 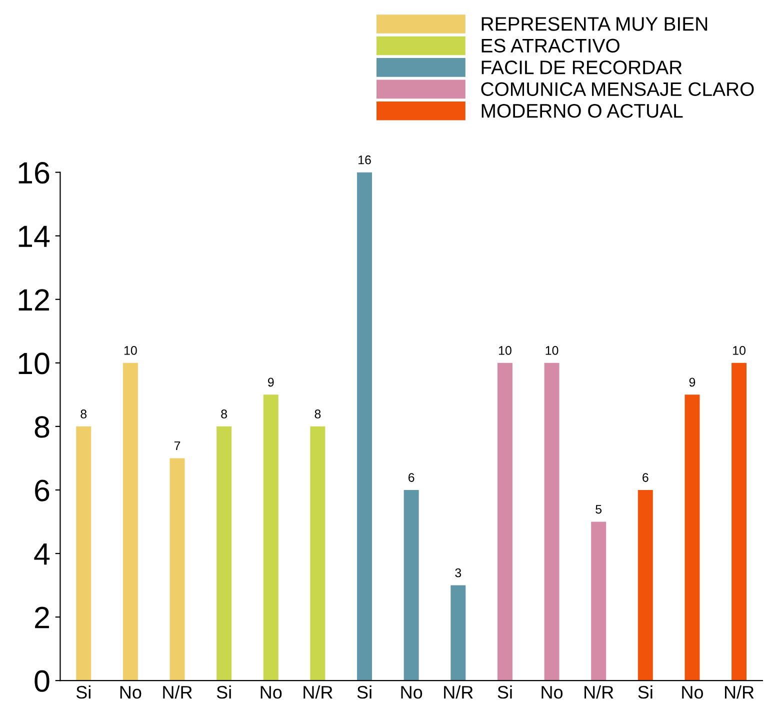 I want to click on data-label: 16, so click(x=364, y=159).